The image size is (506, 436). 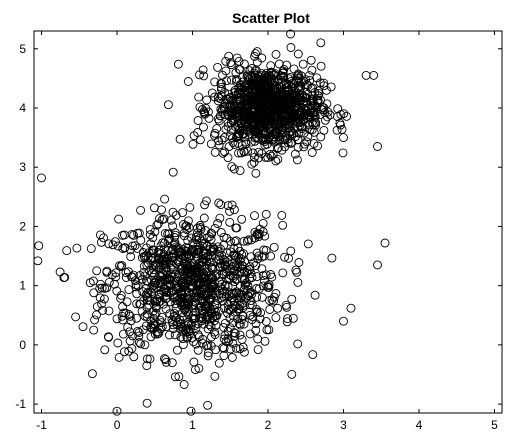 What do you see at coordinates (419, 425) in the screenshot?
I see `x-tick-label: 4` at bounding box center [419, 425].